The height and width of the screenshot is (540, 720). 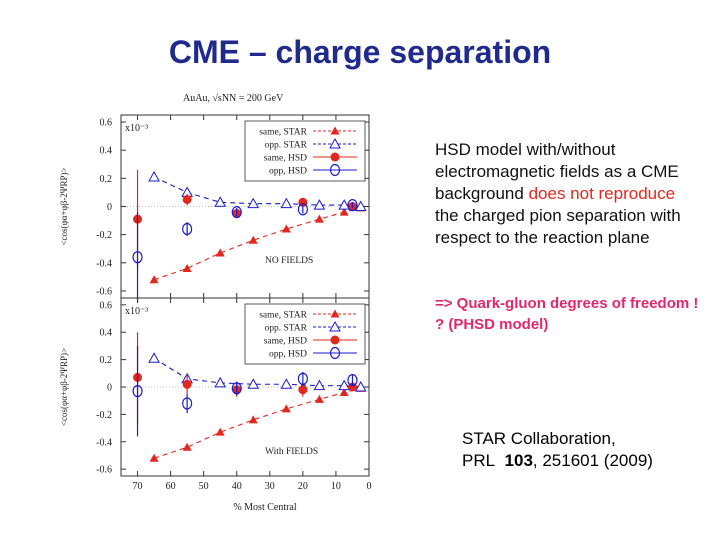 What do you see at coordinates (369, 486) in the screenshot?
I see `x-tick-label: 0` at bounding box center [369, 486].